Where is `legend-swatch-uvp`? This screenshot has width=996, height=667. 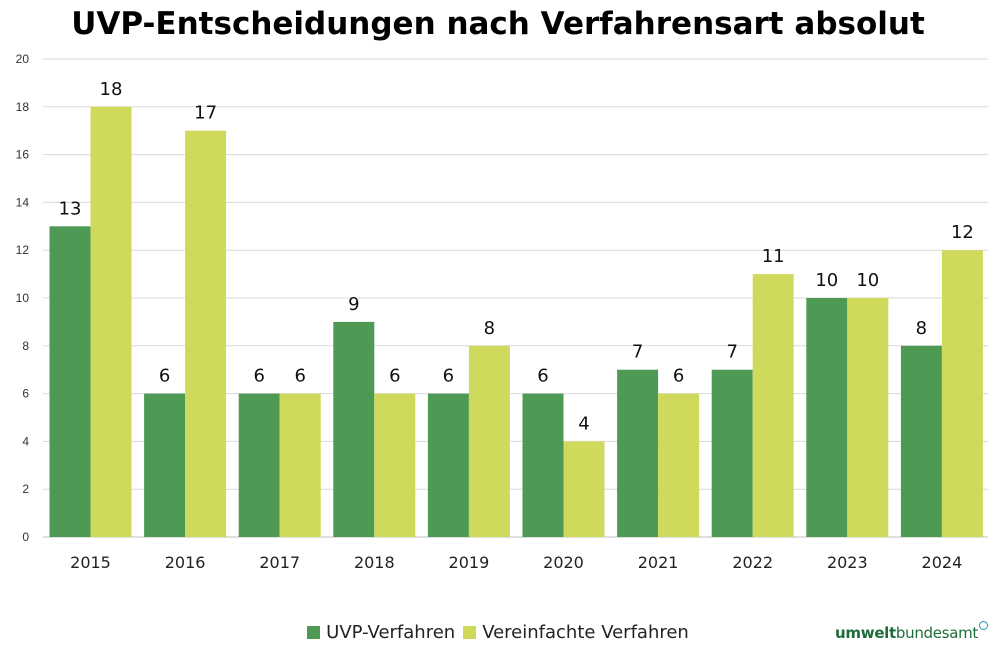
legend-swatch-uvp is located at coordinates (314, 632).